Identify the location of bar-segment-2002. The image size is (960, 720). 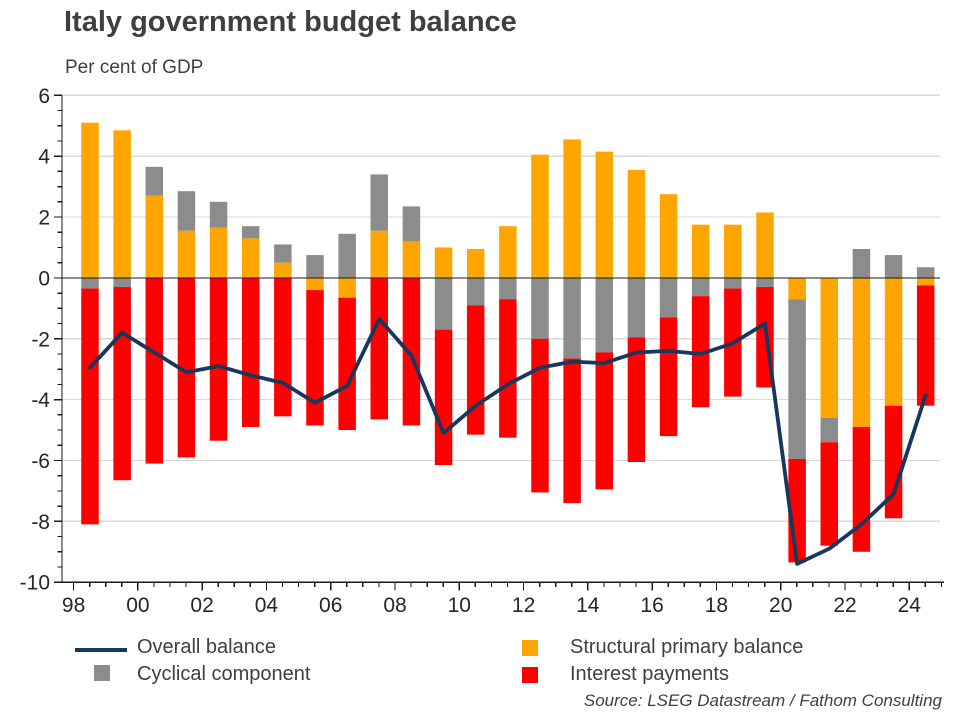
(218, 214).